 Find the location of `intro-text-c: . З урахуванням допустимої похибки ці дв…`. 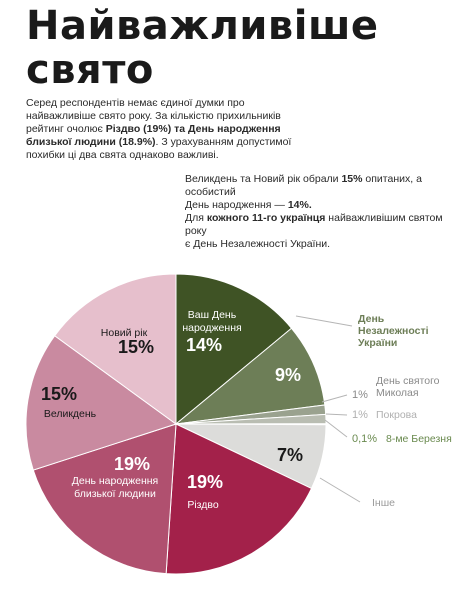

intro-text-c: . З урахуванням допустимої похибки ці дв… is located at coordinates (159, 148).